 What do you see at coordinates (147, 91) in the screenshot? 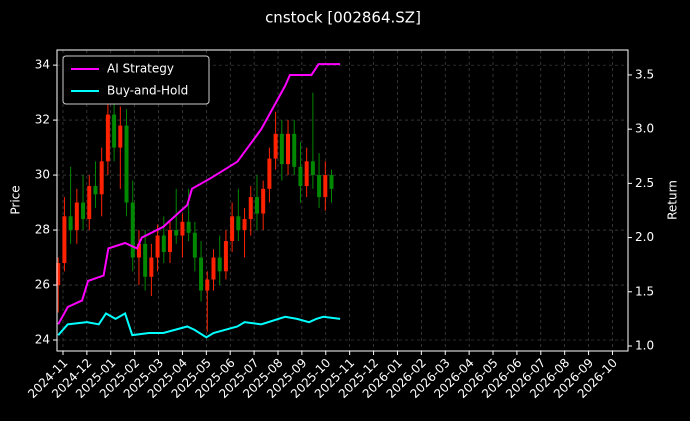
I see `legend-label: Buy-and-Hold` at bounding box center [147, 91].